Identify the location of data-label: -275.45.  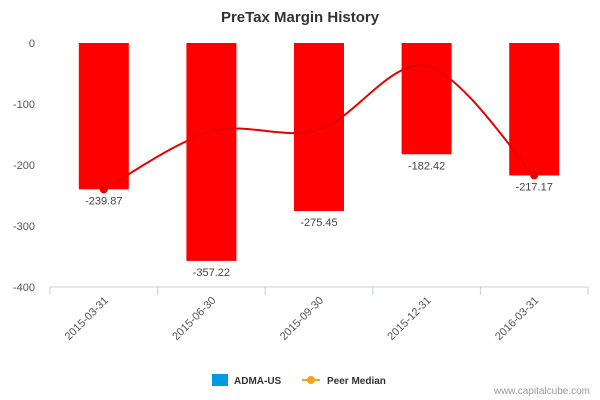
(318, 223).